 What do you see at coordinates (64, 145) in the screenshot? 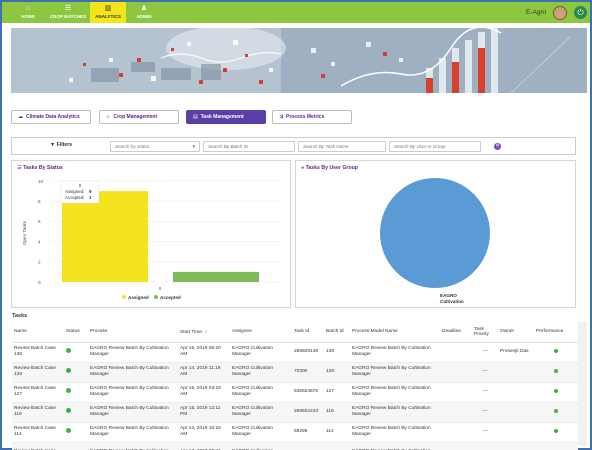
I see `filters-label-text: Filters` at bounding box center [64, 145].